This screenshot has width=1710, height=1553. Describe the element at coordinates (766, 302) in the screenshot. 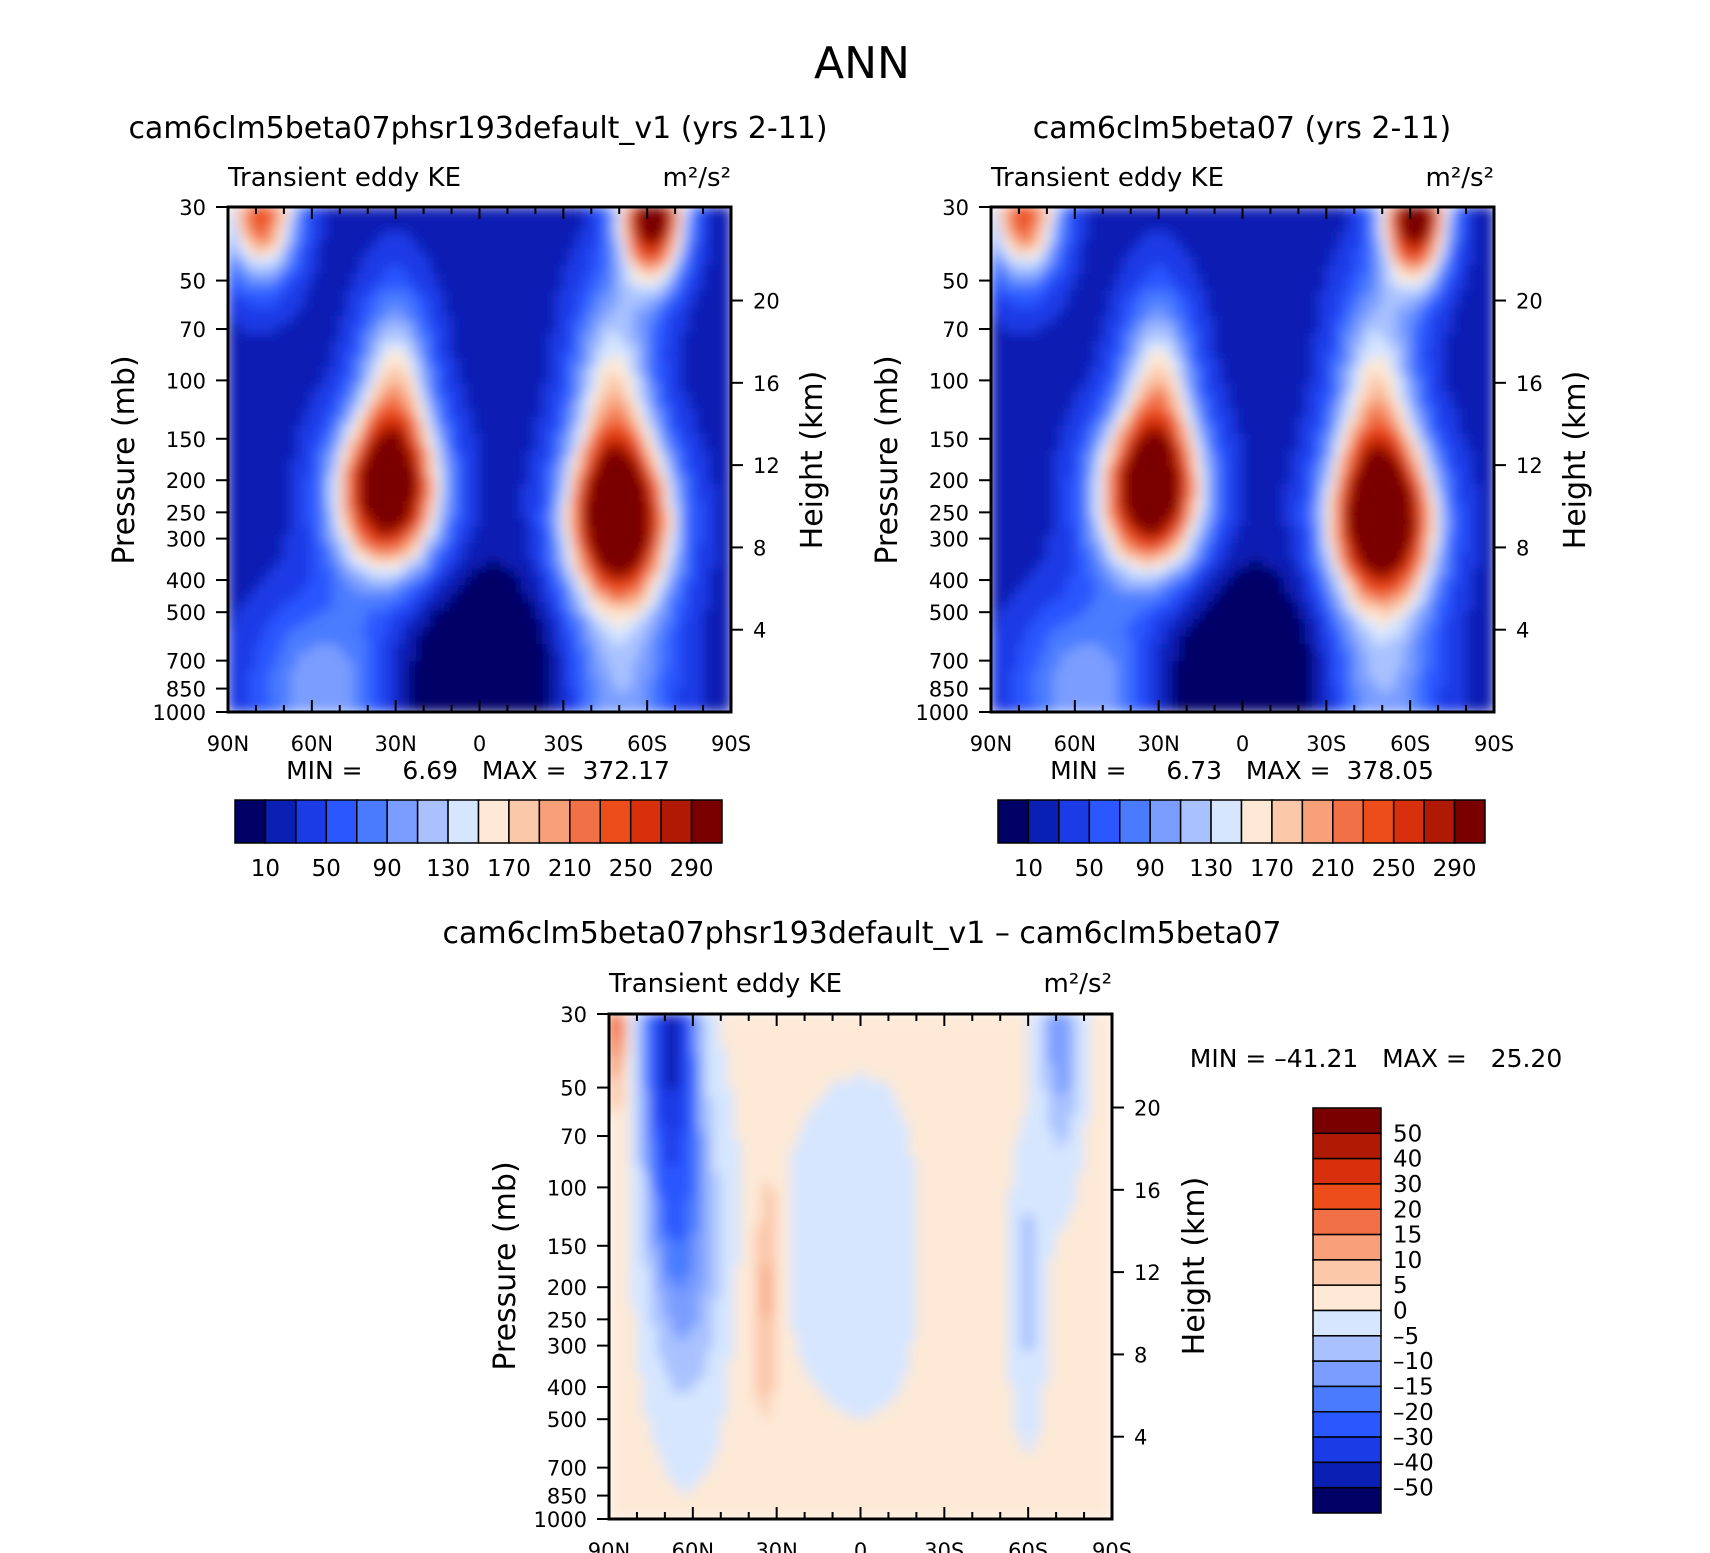

I see `height-tick-label: 20` at that location.